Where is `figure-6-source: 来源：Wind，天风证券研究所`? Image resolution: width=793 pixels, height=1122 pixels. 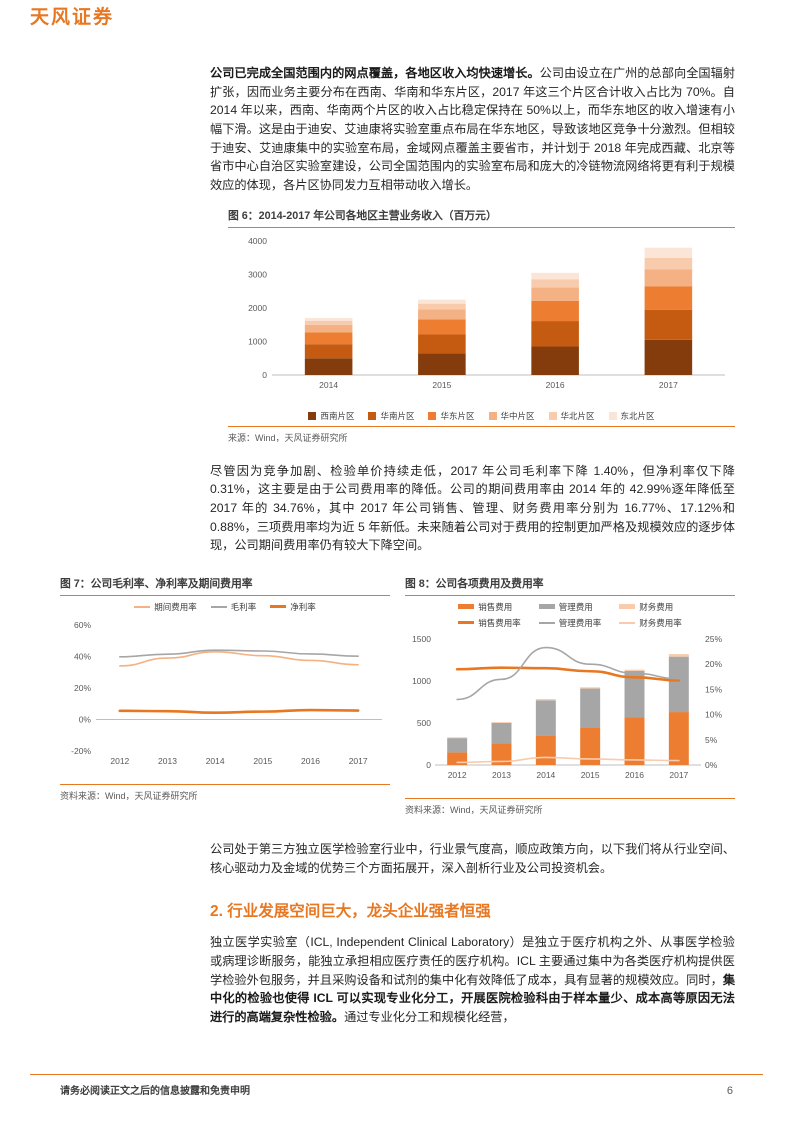
figure-6-source: 来源：Wind，天风证券研究所 is located at coordinates (481, 434).